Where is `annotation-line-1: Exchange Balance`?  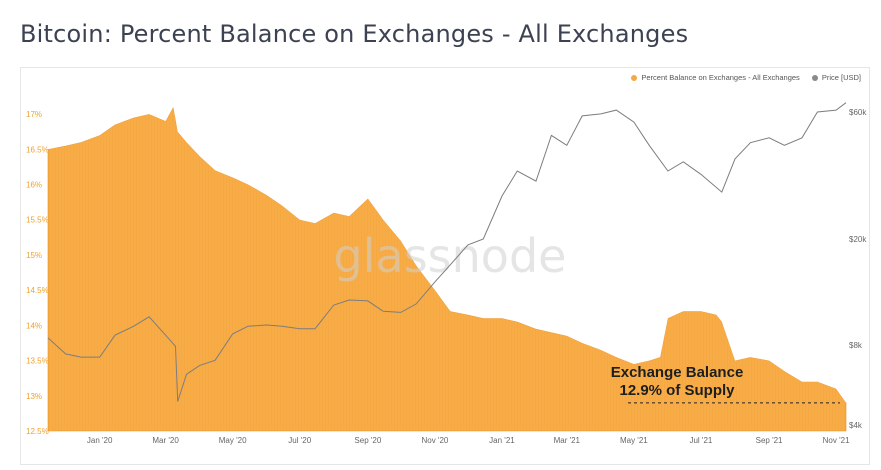
annotation-line-1: Exchange Balance is located at coordinates (677, 372).